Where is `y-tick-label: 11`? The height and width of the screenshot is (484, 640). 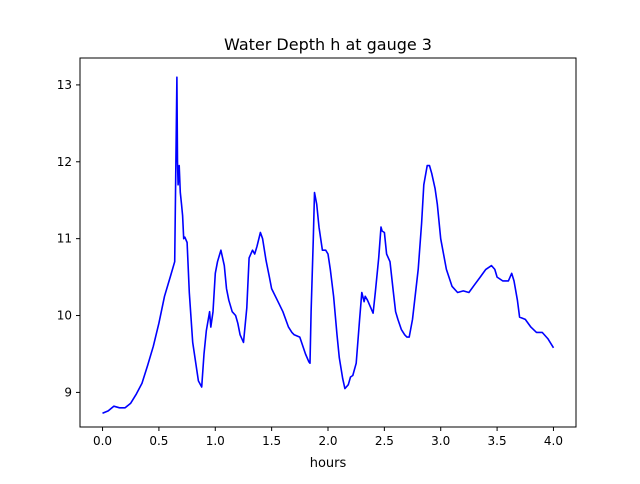
y-tick-label: 11 is located at coordinates (64, 239).